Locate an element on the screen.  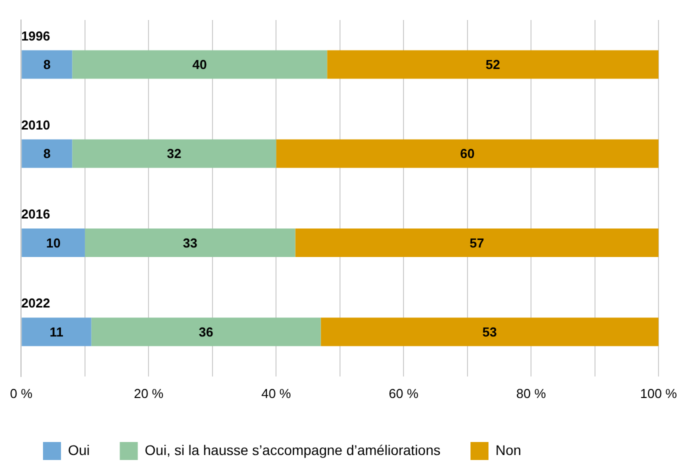
x-tick-label: 0 % is located at coordinates (21, 393).